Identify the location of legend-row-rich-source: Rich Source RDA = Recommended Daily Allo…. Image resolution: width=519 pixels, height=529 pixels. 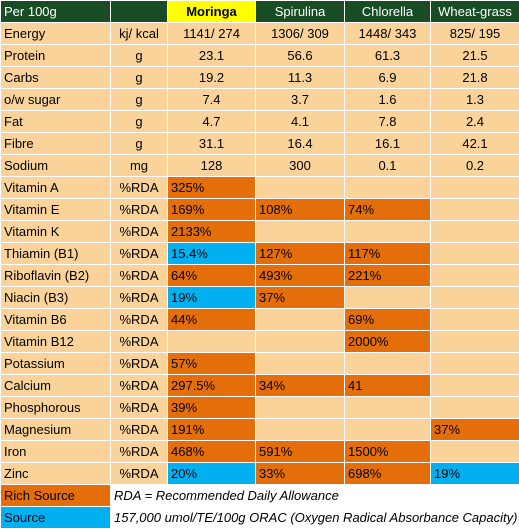
(260, 496).